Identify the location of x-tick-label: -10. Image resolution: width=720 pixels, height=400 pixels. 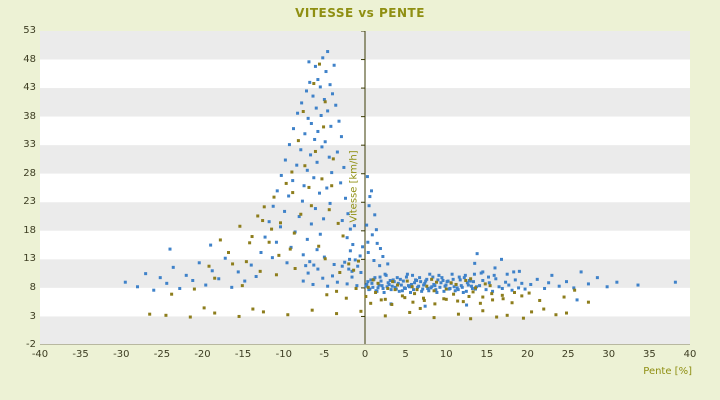
(283, 354).